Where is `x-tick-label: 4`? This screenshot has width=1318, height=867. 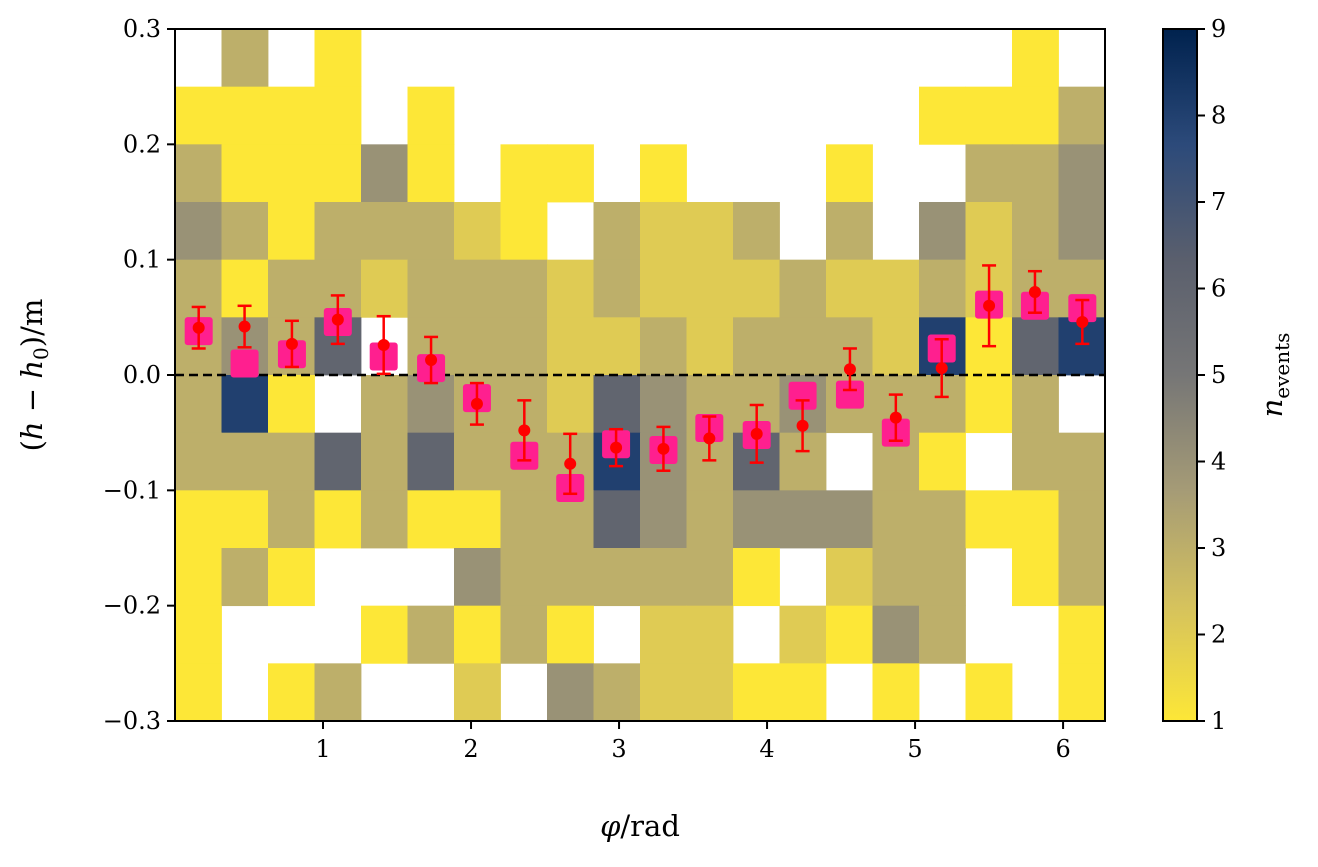 x-tick-label: 4 is located at coordinates (766, 749).